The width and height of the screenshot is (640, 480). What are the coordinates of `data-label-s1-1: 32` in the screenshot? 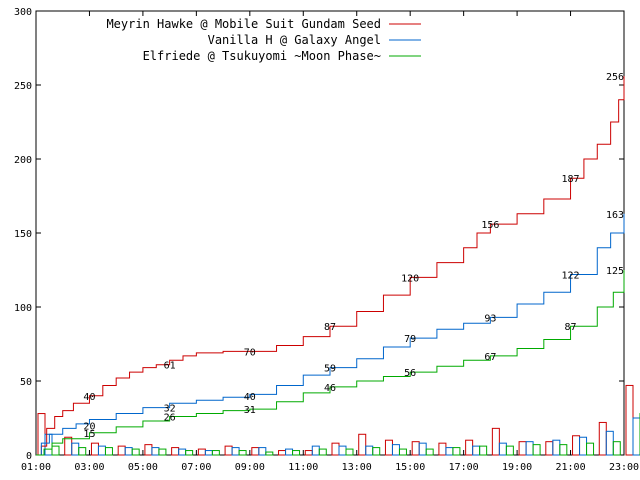 It's located at (170, 409).